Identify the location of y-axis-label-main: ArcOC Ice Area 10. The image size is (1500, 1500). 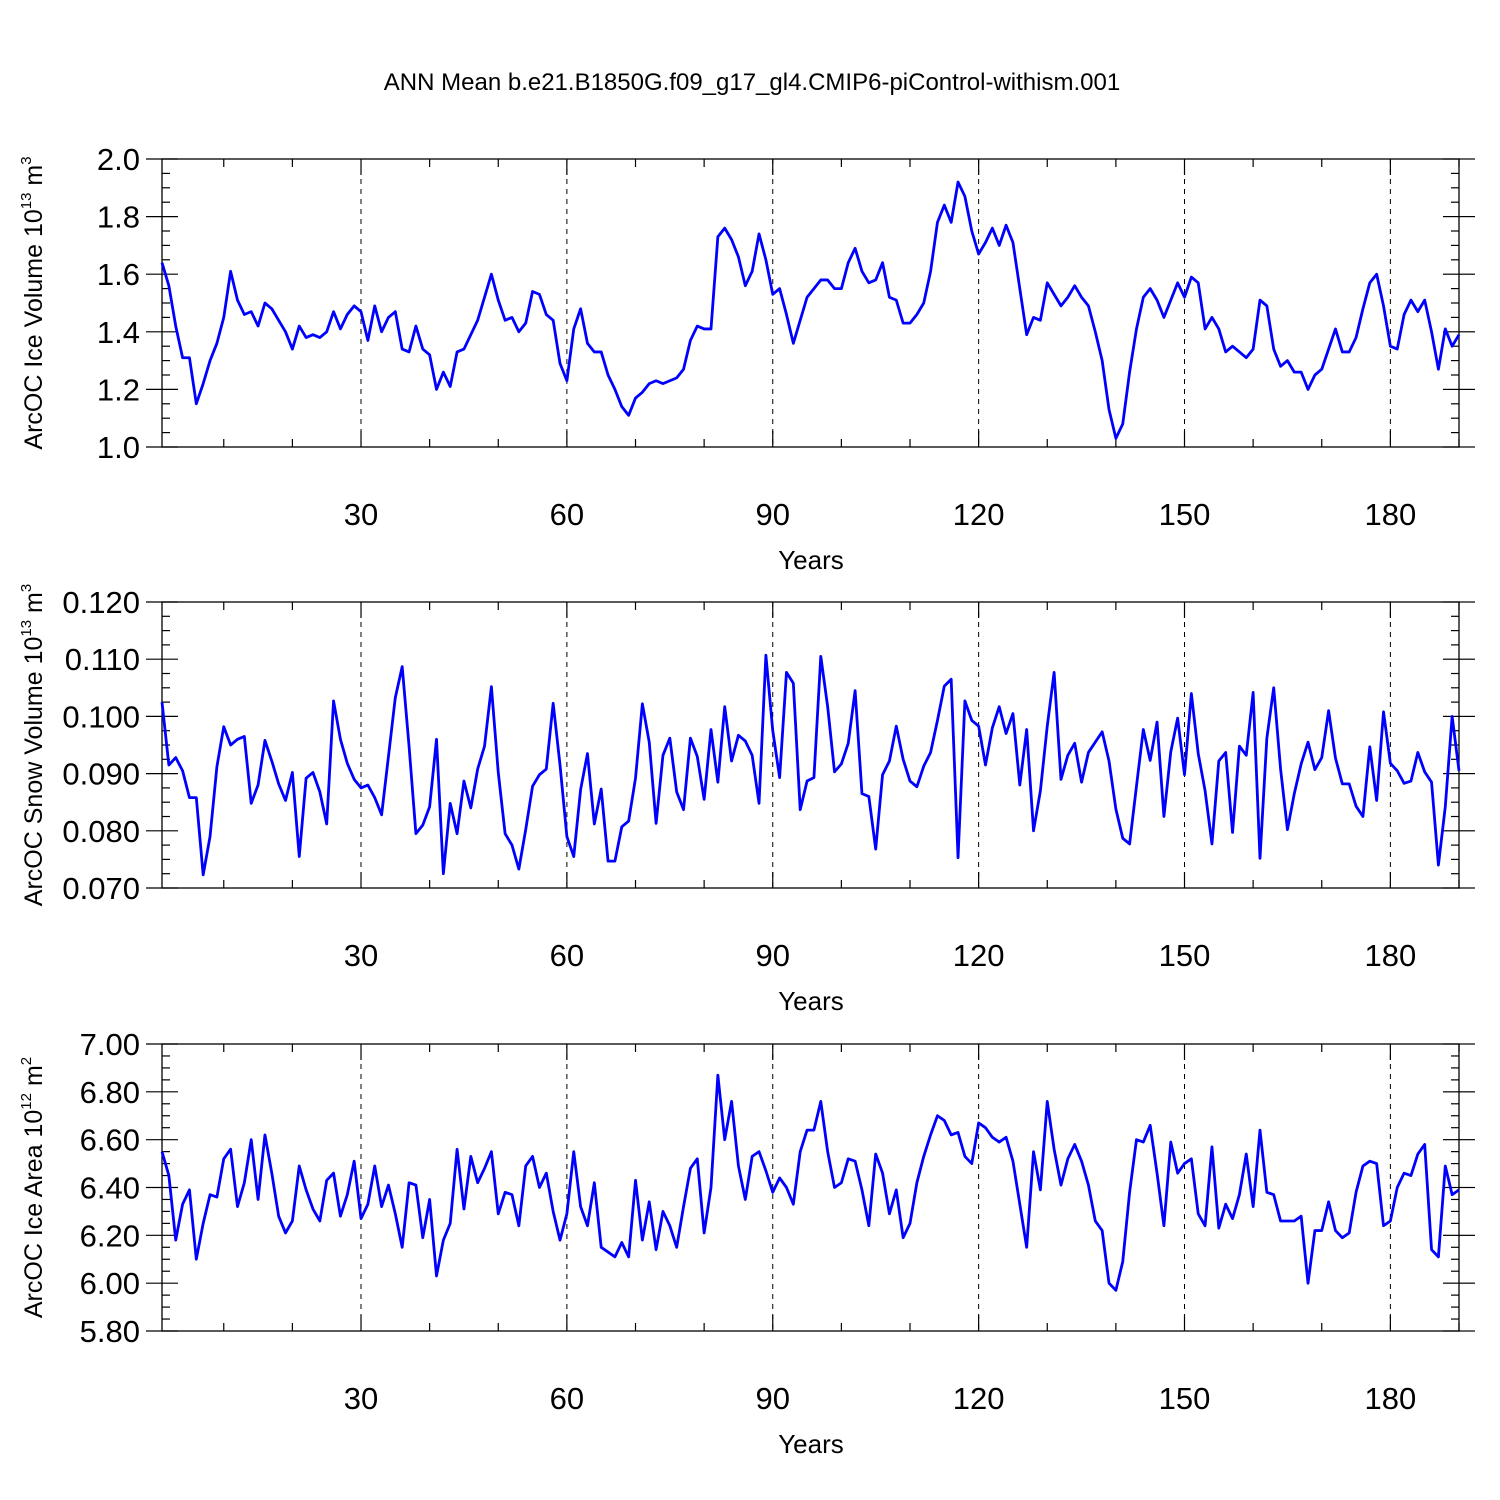
(34, 1214).